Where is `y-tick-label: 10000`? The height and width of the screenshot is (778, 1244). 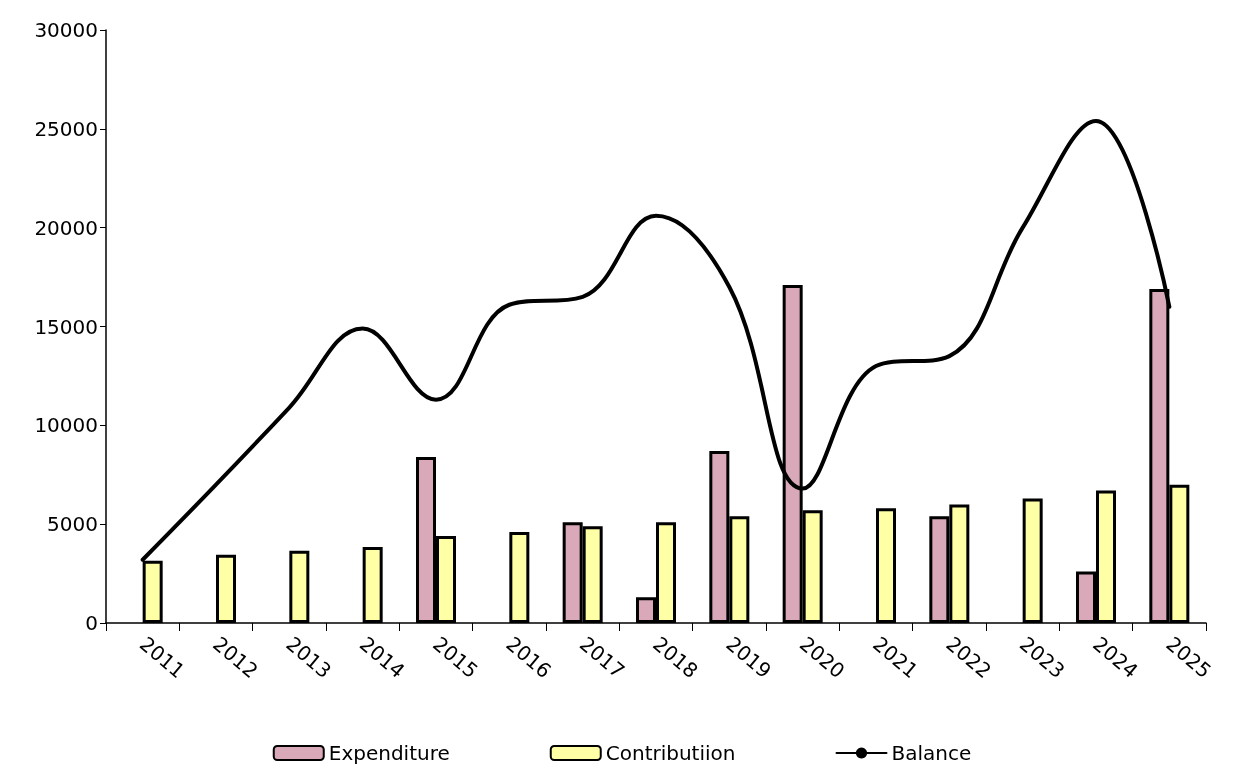 y-tick-label: 10000 is located at coordinates (66, 425).